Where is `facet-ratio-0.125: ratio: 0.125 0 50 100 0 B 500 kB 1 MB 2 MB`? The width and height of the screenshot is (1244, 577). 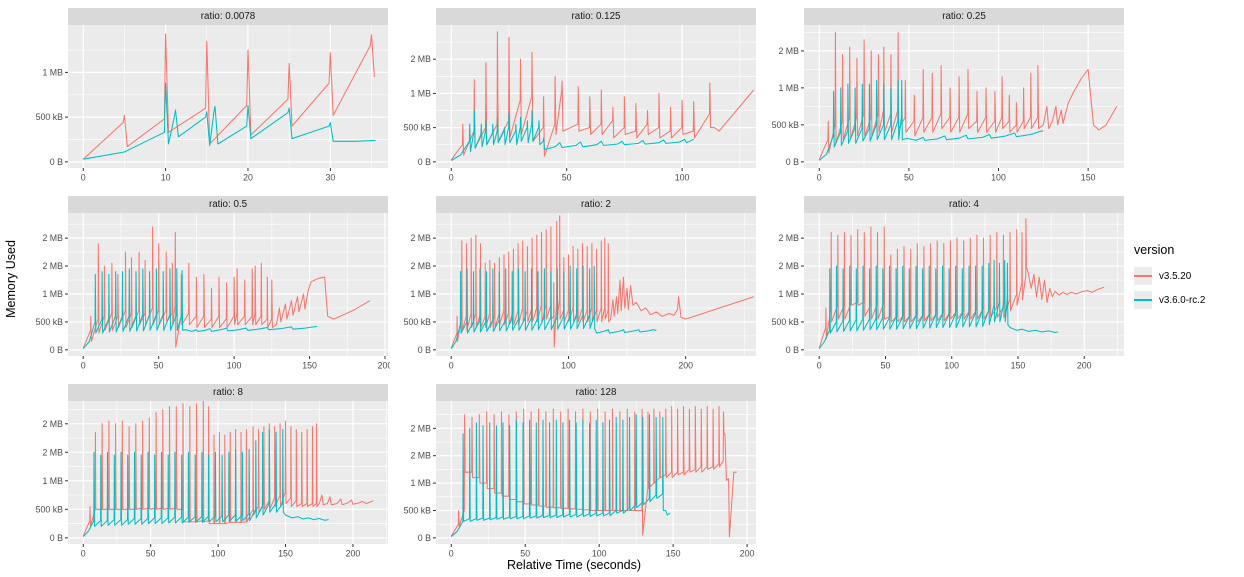
facet-ratio-0.125: ratio: 0.125 0 50 100 0 B 500 kB 1 MB 2 MB is located at coordinates (574, 95).